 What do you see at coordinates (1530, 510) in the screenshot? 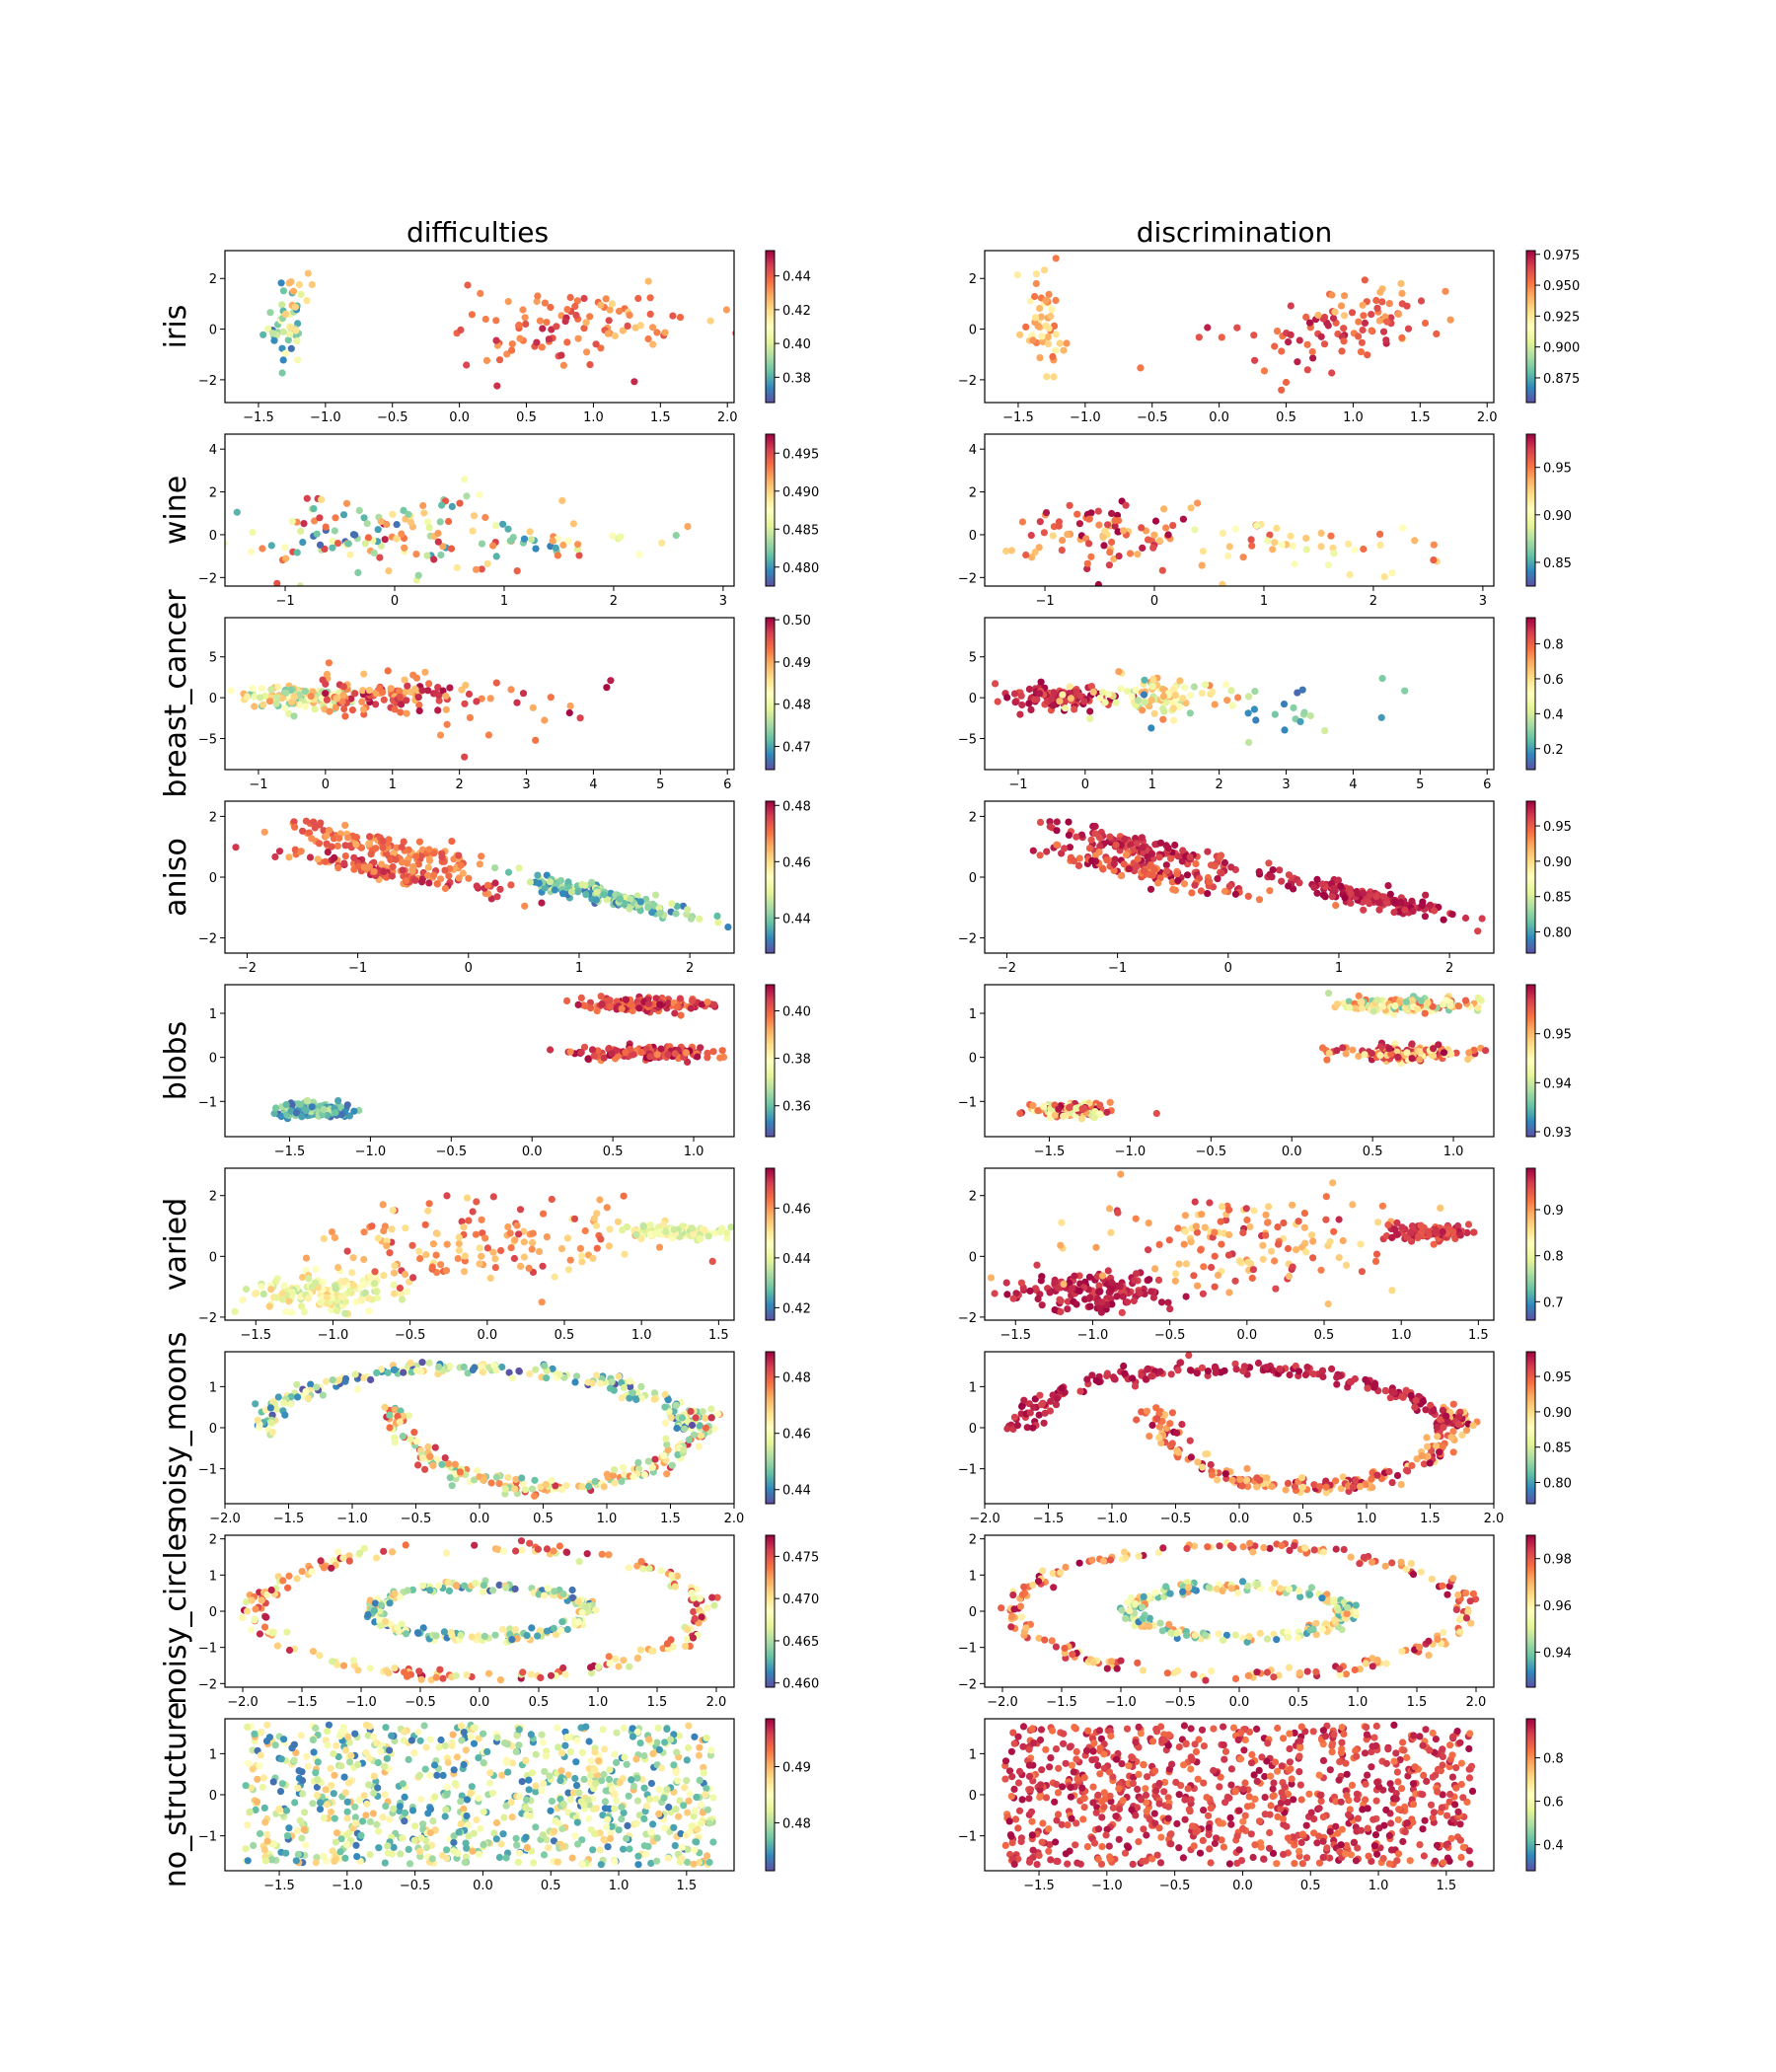
I see `colorbar-gradient` at bounding box center [1530, 510].